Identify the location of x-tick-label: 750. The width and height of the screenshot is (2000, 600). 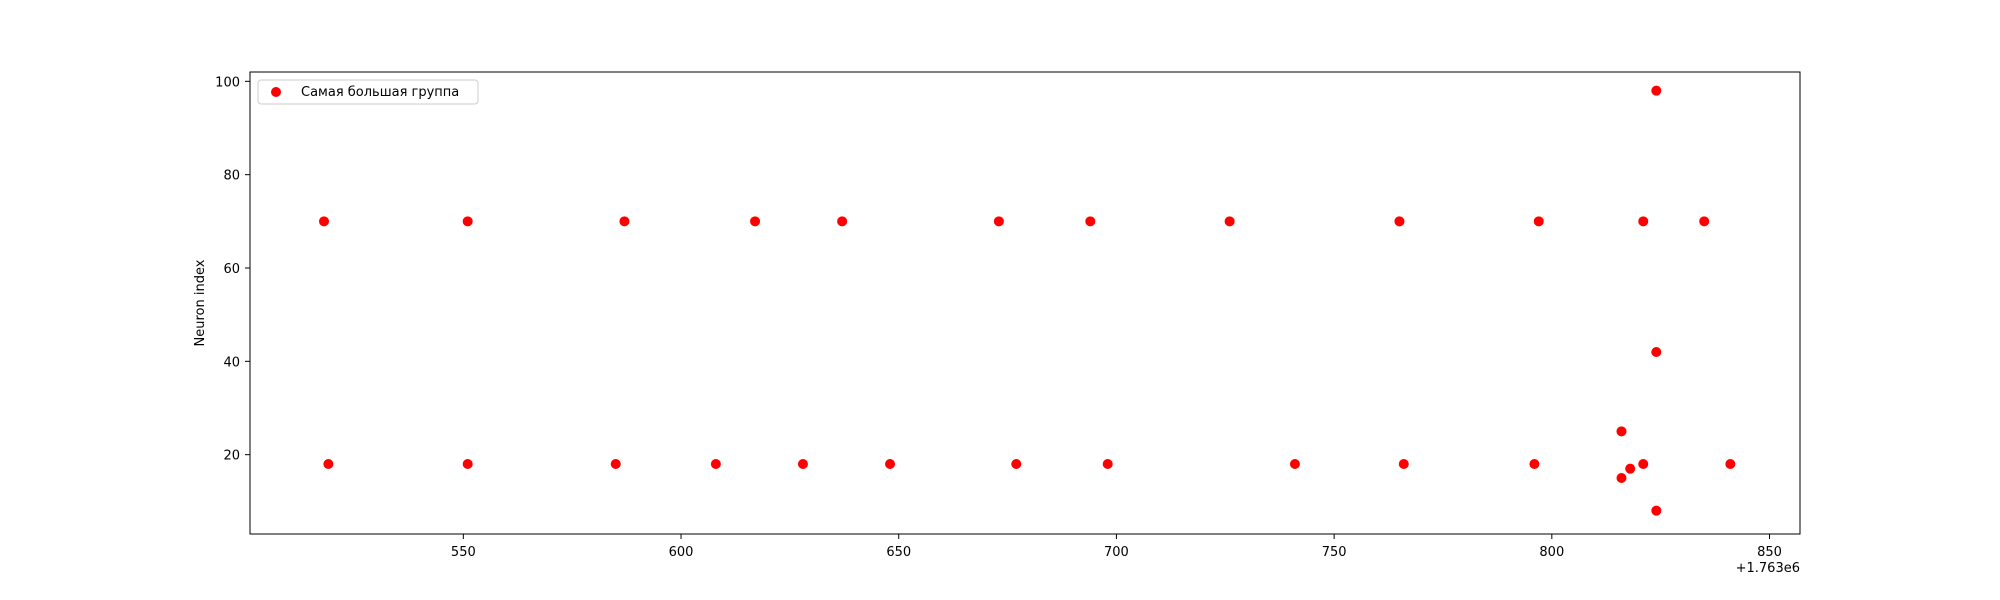
(1334, 552).